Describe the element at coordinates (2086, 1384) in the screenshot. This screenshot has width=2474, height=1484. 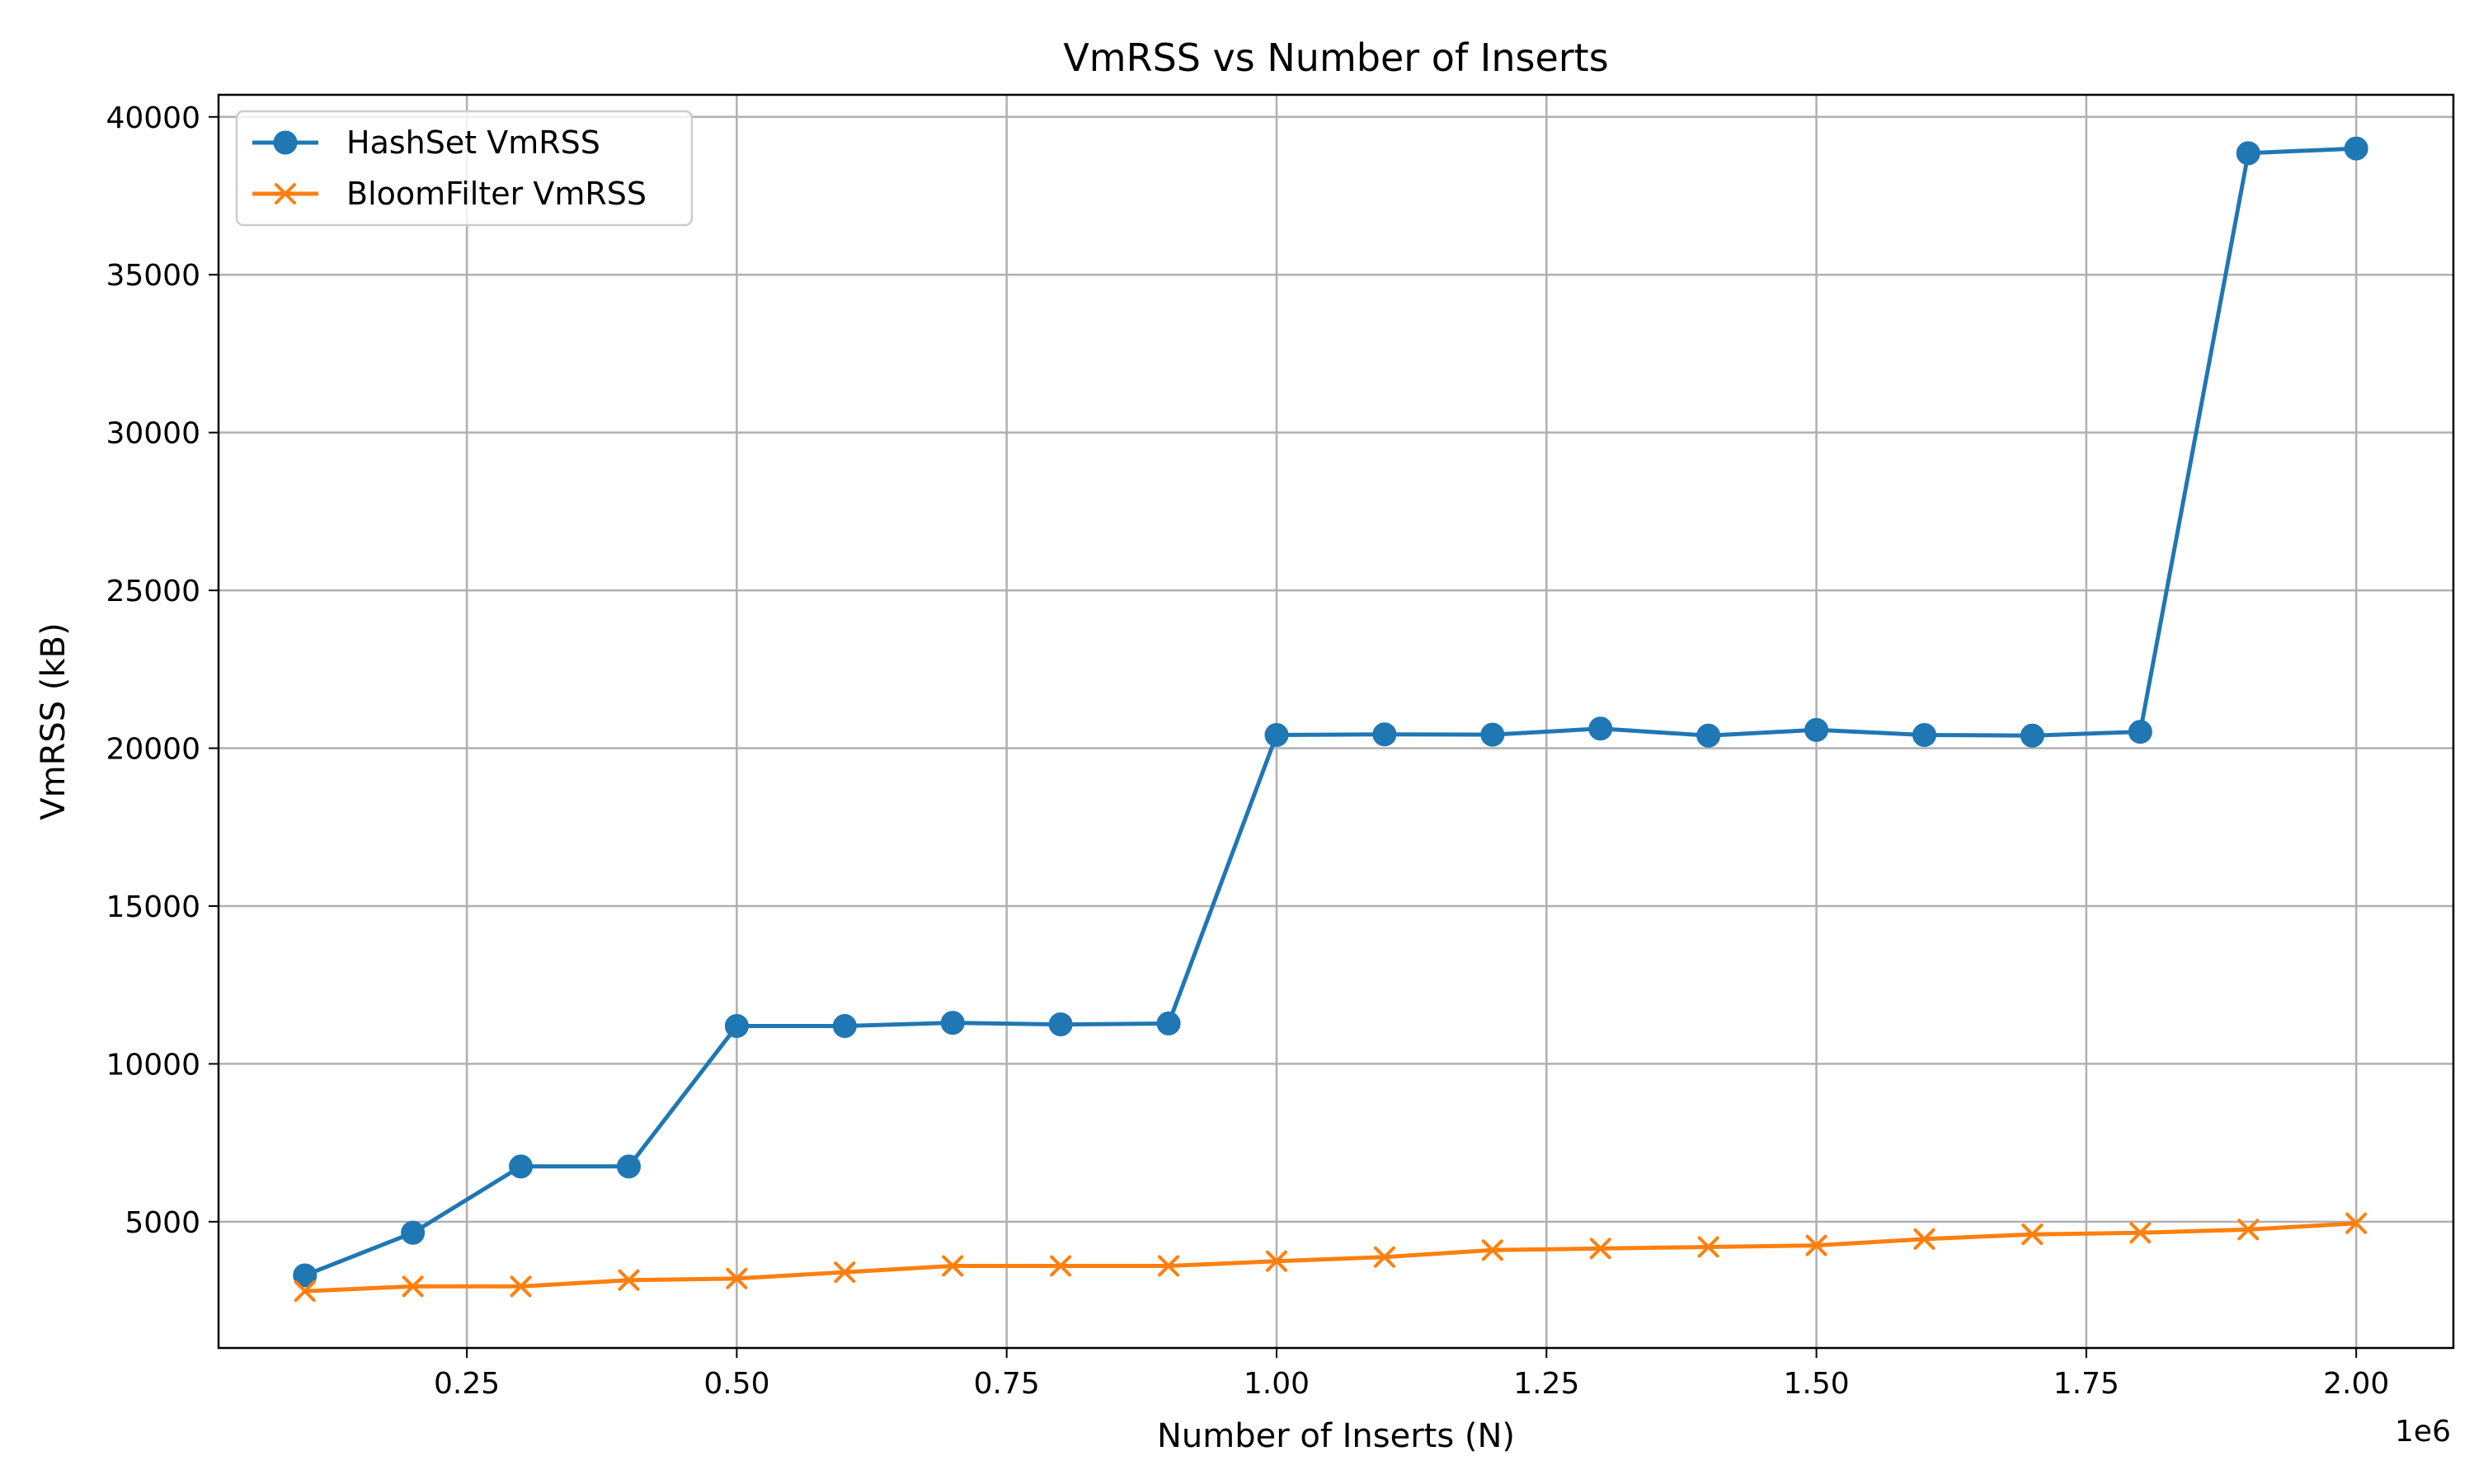
I see `x-tick-label: 1.75` at that location.